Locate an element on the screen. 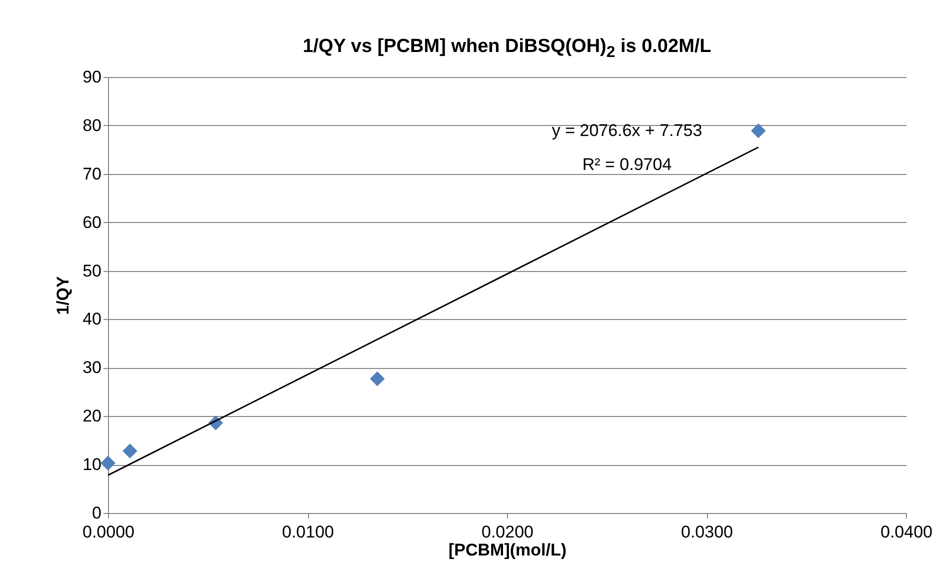 This screenshot has width=949, height=585. x-tick-label: 0.0300 is located at coordinates (707, 532).